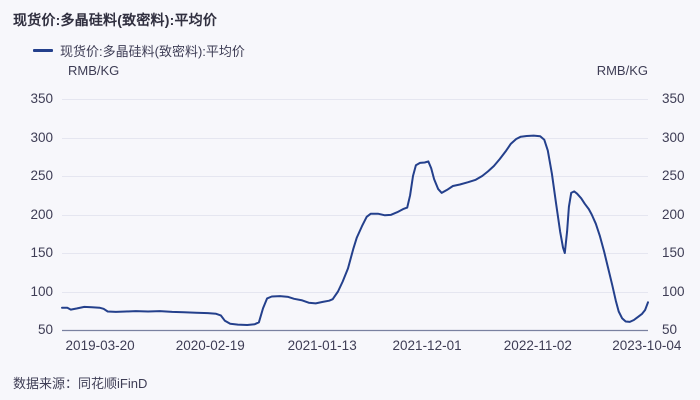 The width and height of the screenshot is (700, 400). I want to click on x-tick-label: 2019-03-20, so click(100, 345).